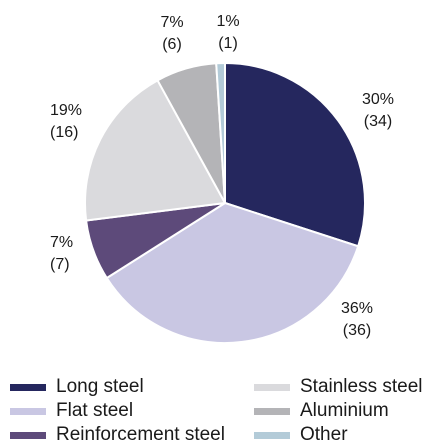 The width and height of the screenshot is (435, 447). I want to click on legend-item-other: Other, so click(301, 435).